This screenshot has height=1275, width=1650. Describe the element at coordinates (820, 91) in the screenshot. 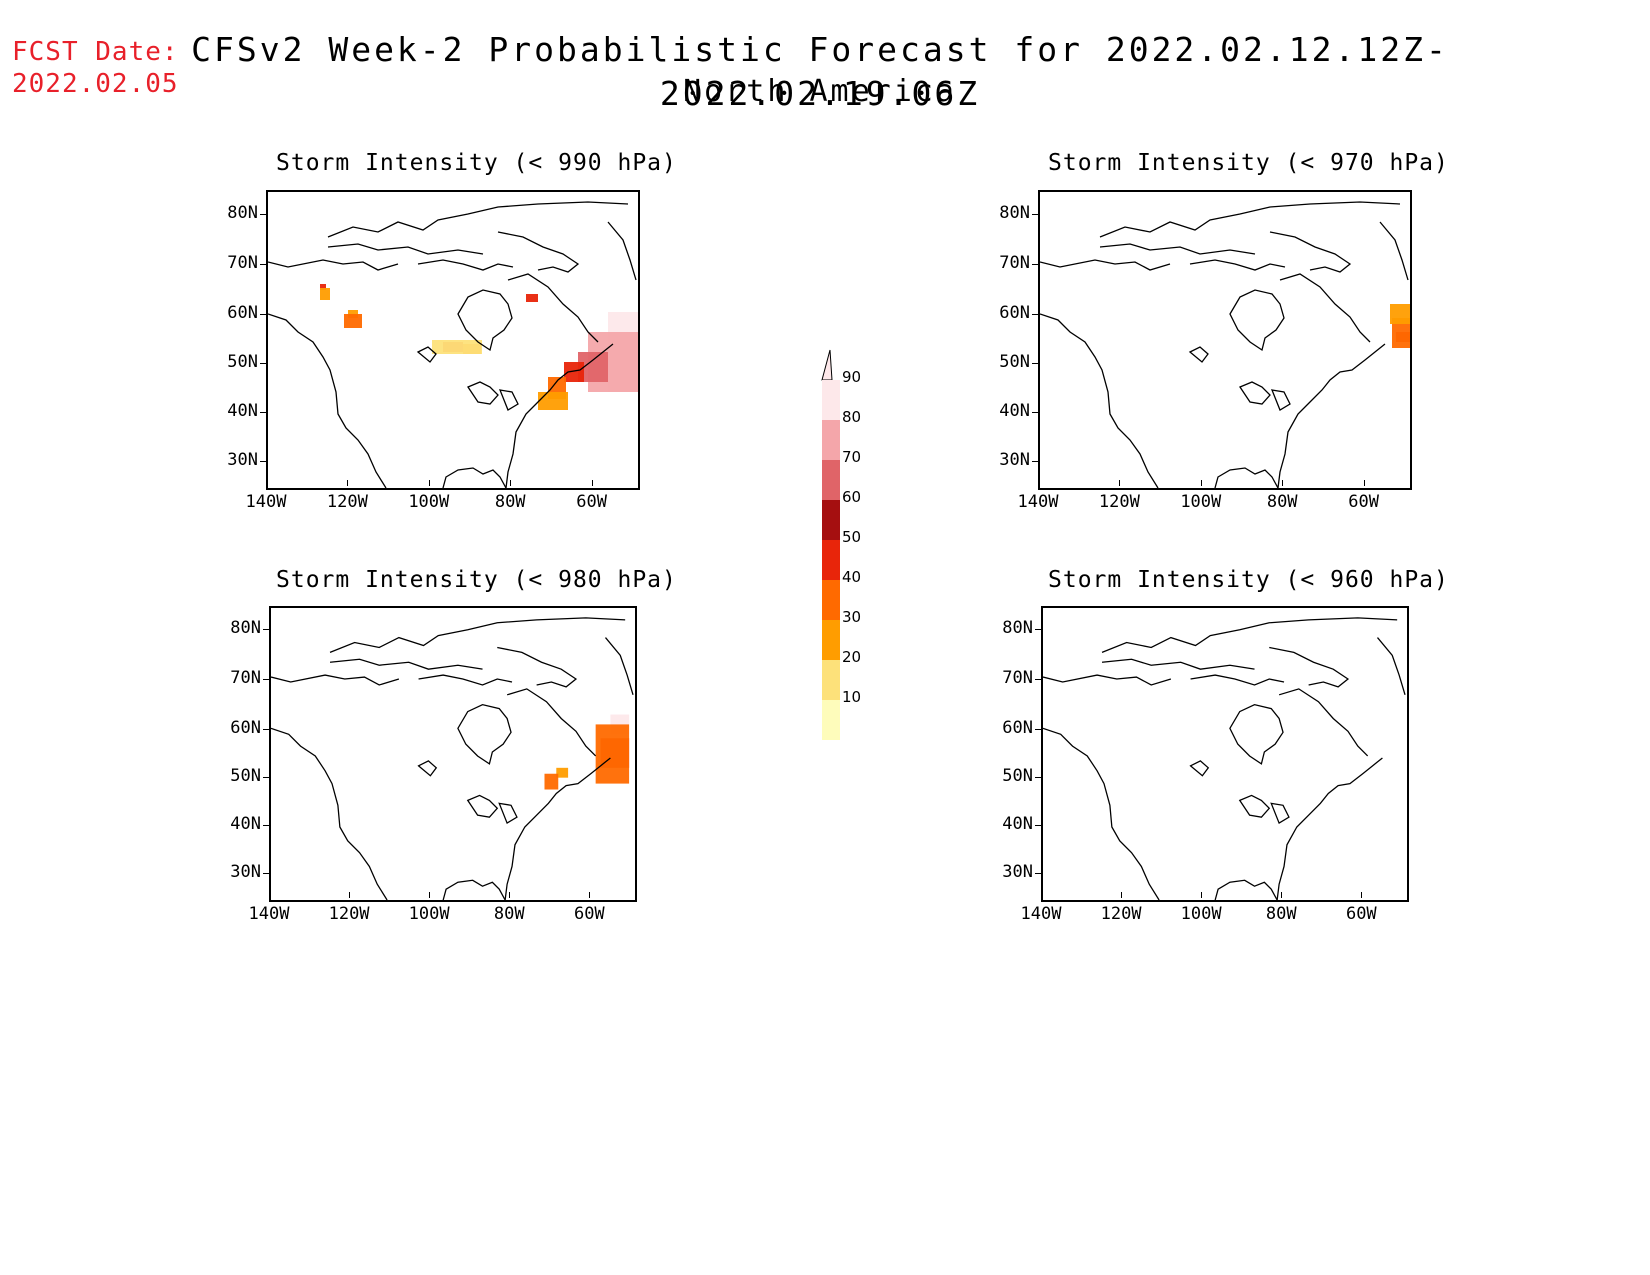

I see `page-subtitle: North America` at that location.